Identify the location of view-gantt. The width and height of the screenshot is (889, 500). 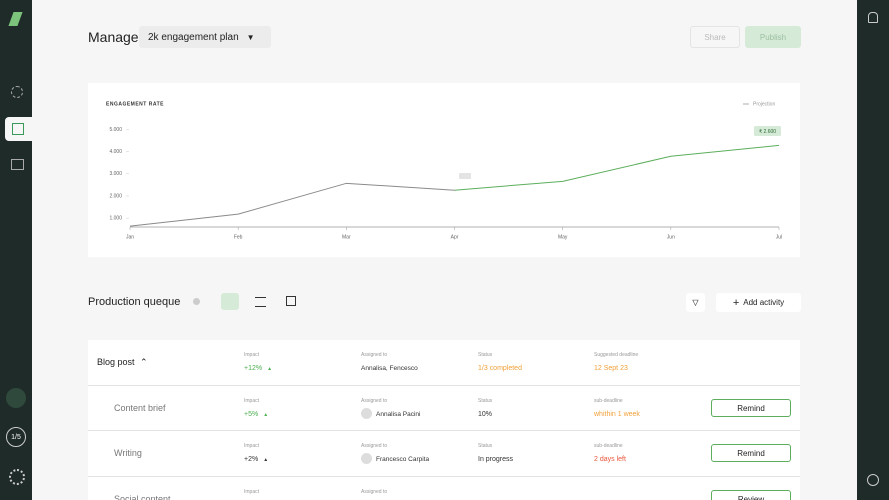
(260, 302).